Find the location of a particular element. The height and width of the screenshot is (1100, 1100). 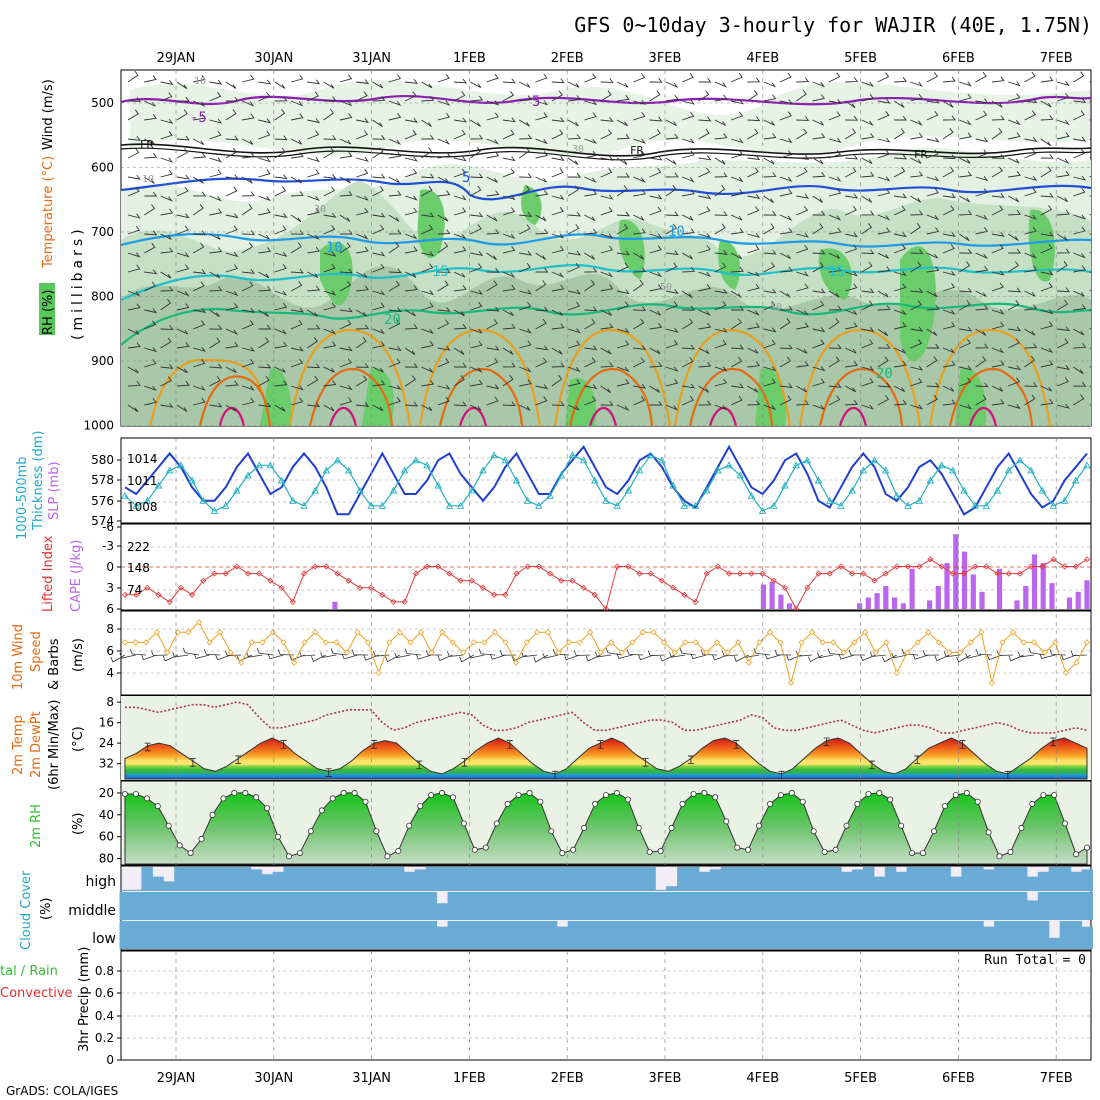

thickness-tick-label: 576 is located at coordinates (102, 501).